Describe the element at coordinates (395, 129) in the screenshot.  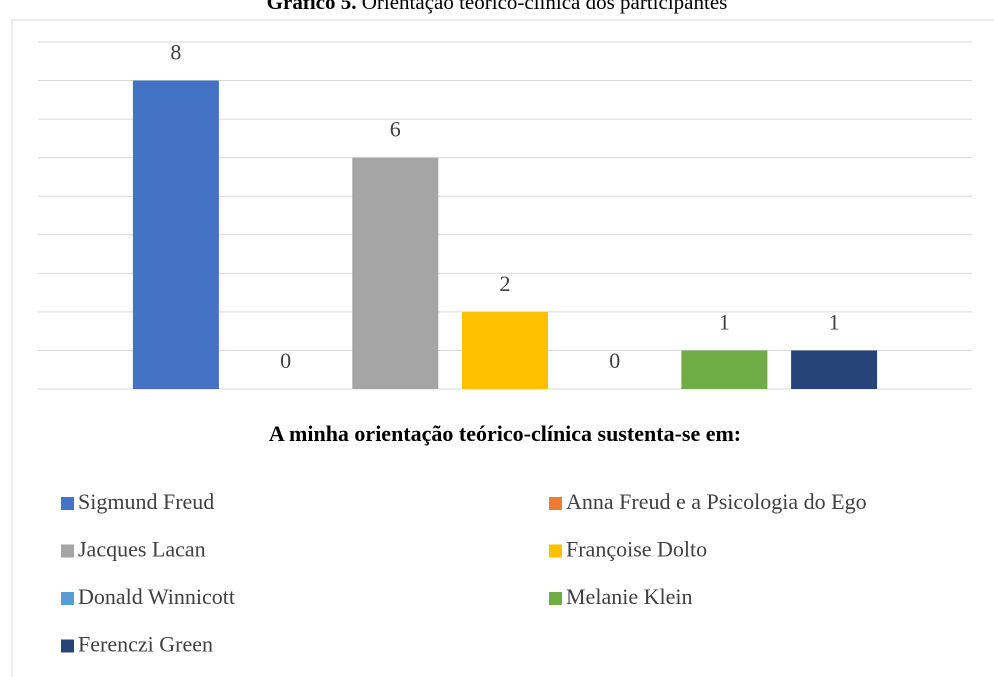
I see `data-label: 6` at that location.